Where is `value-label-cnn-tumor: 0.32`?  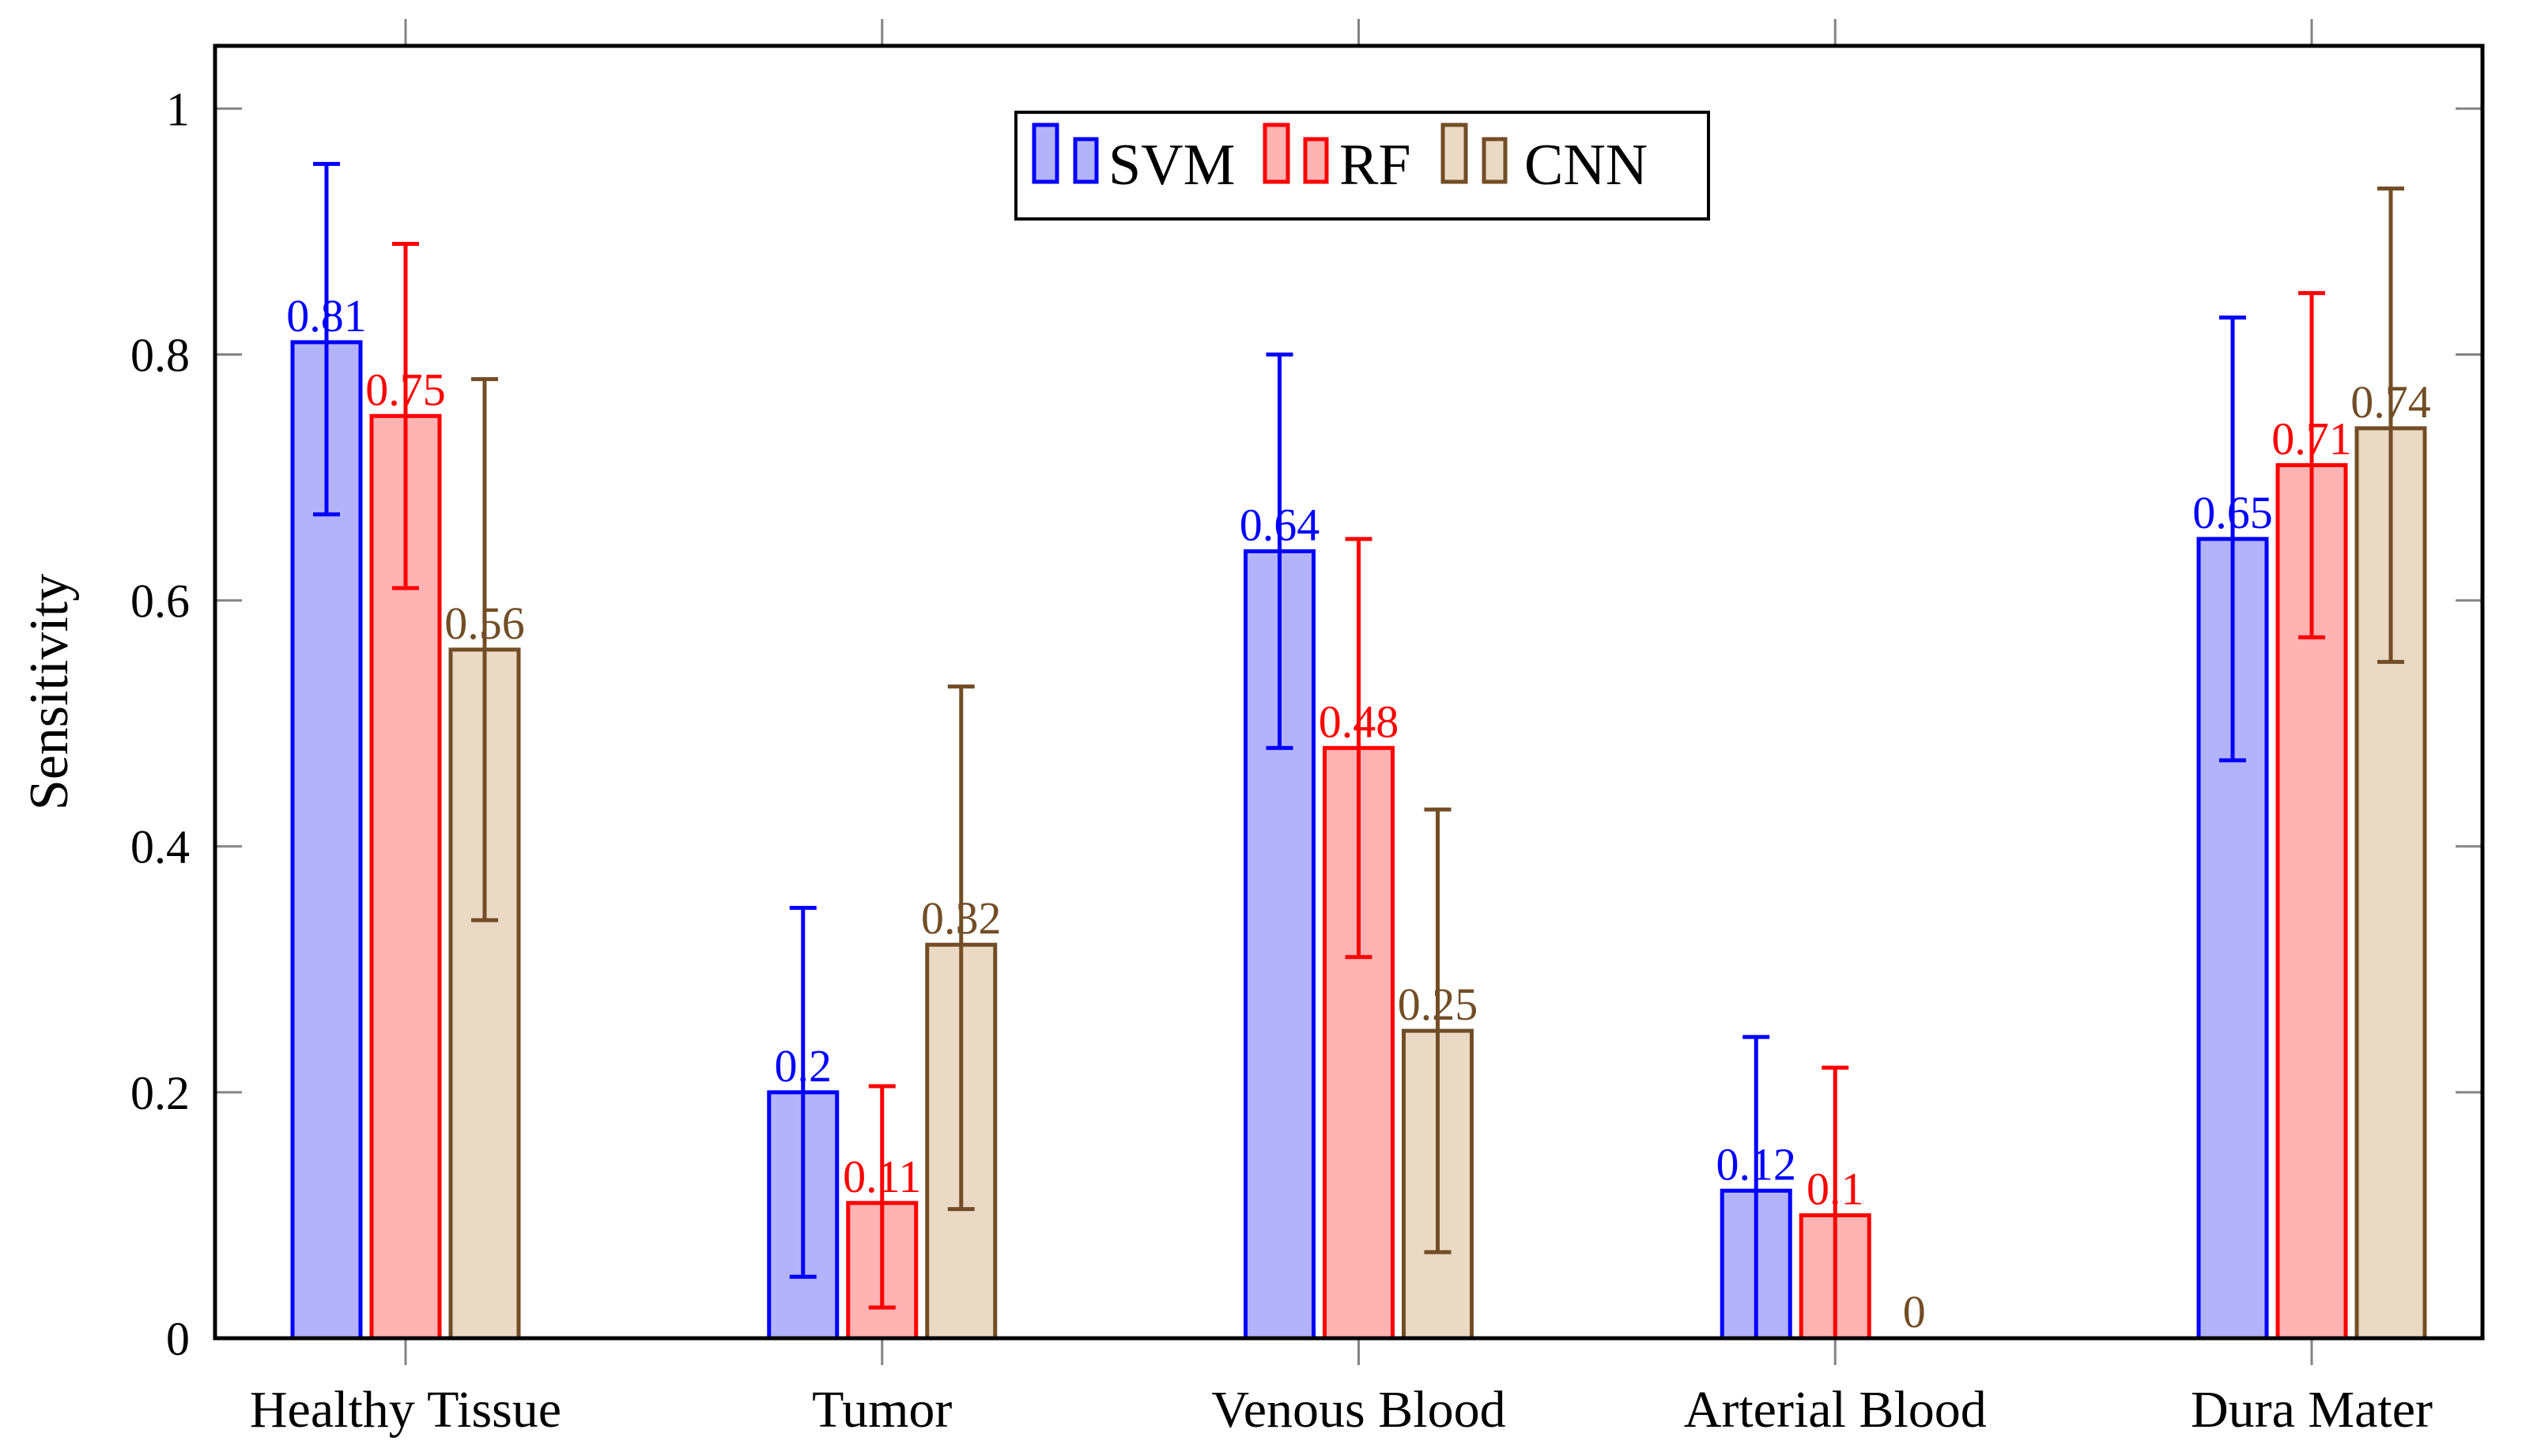 value-label-cnn-tumor: 0.32 is located at coordinates (961, 918).